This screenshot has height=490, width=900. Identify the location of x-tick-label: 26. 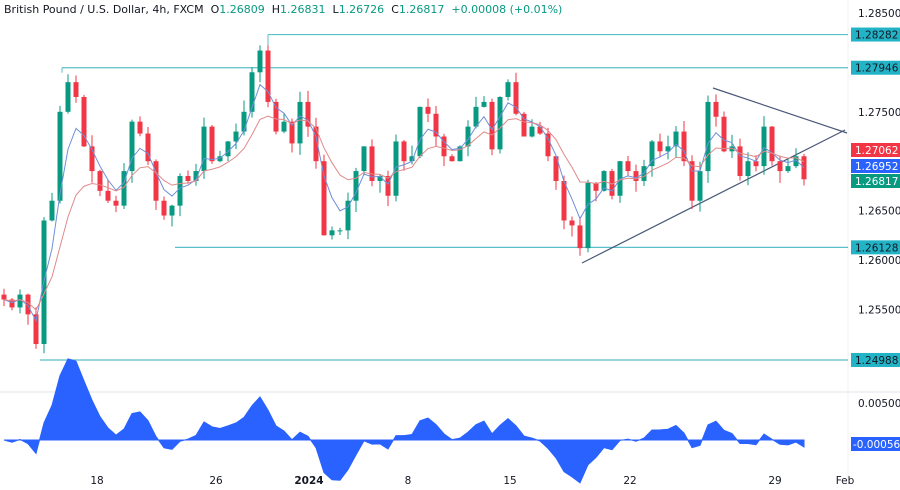
(216, 481).